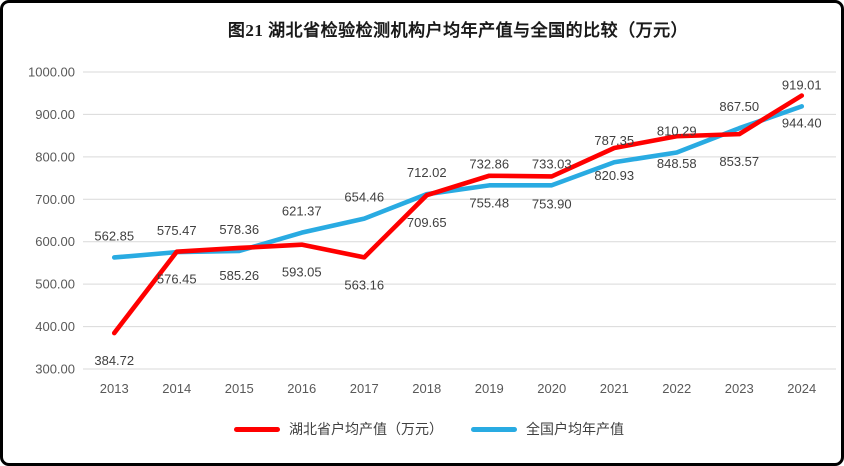 This screenshot has height=466, width=844. Describe the element at coordinates (614, 140) in the screenshot. I see `data-label: 787.35` at that location.